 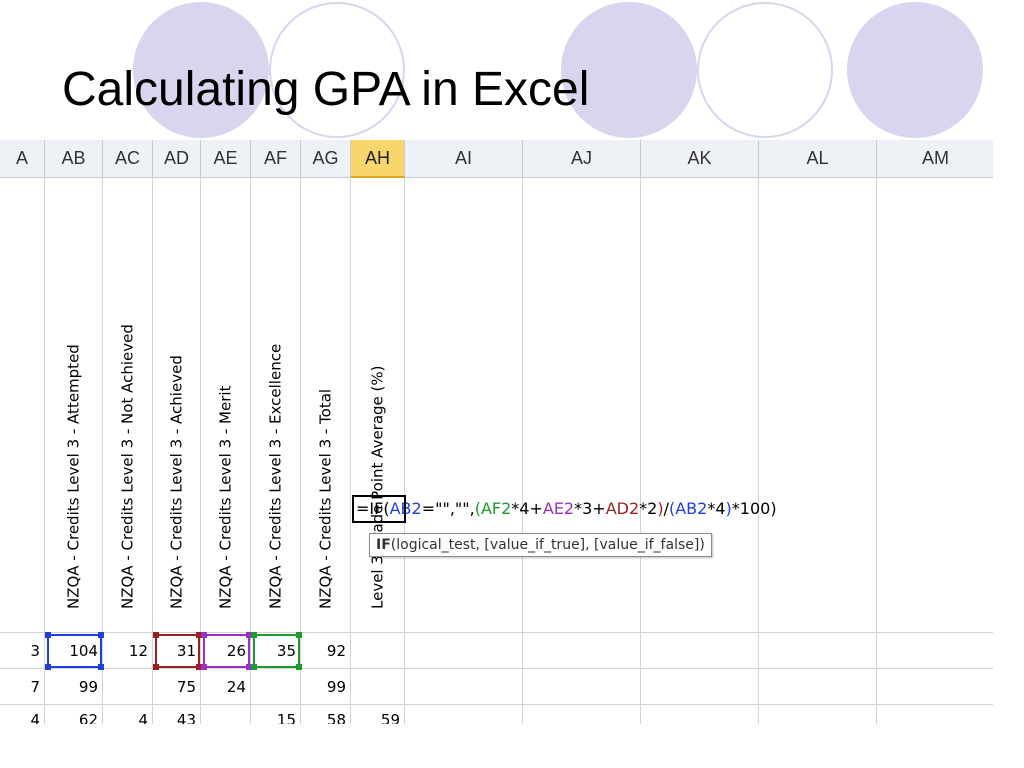 What do you see at coordinates (276, 714) in the screenshot?
I see `data-cell-af-4: 15` at bounding box center [276, 714].